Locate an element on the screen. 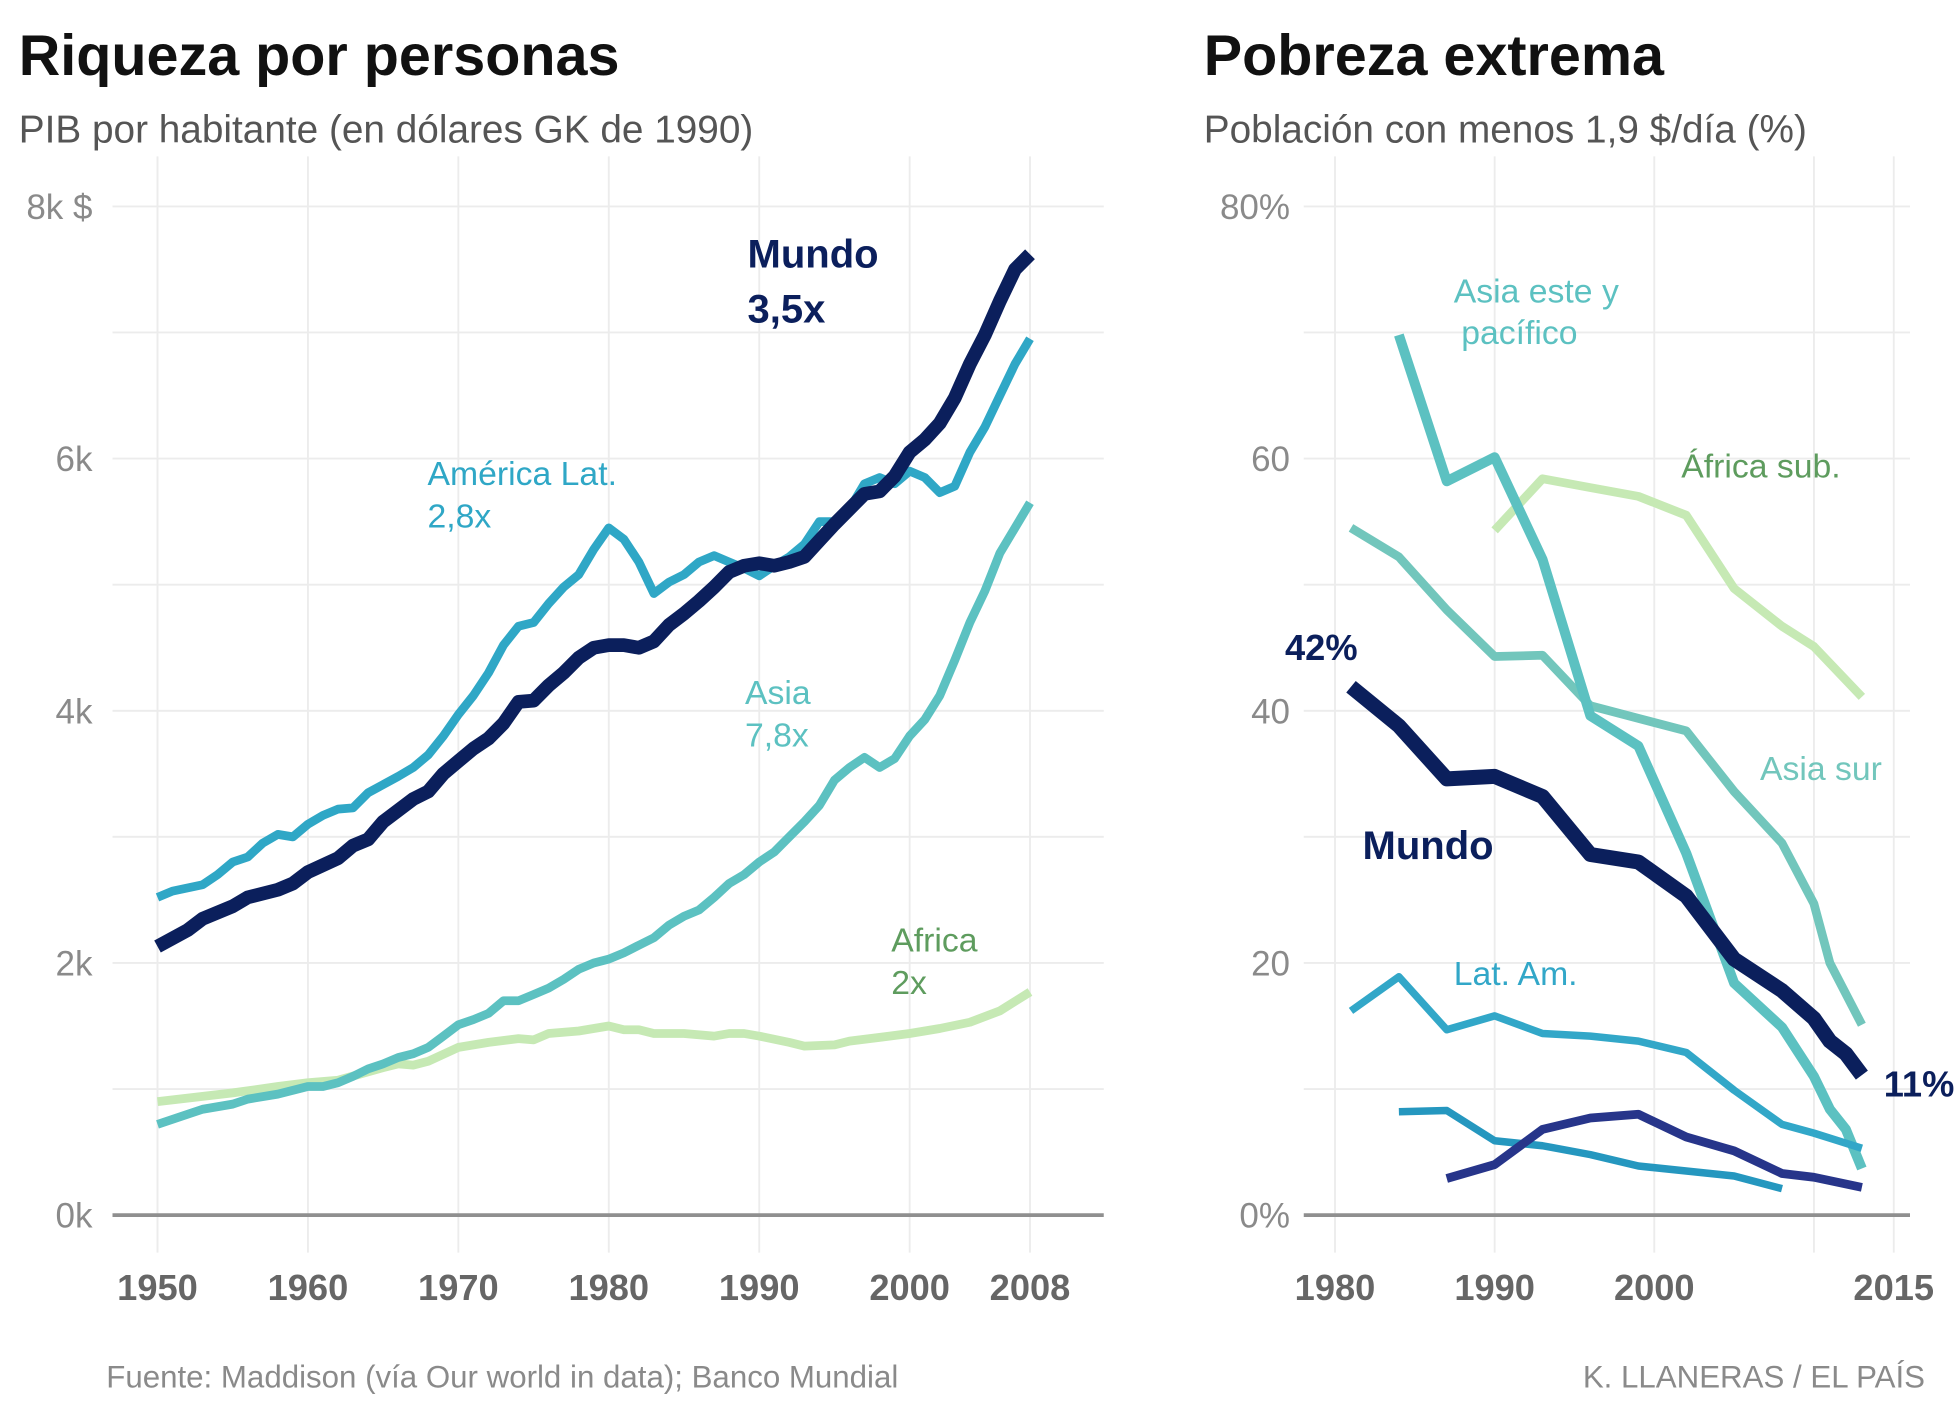  series-line-africa-sub is located at coordinates (1678, 587).